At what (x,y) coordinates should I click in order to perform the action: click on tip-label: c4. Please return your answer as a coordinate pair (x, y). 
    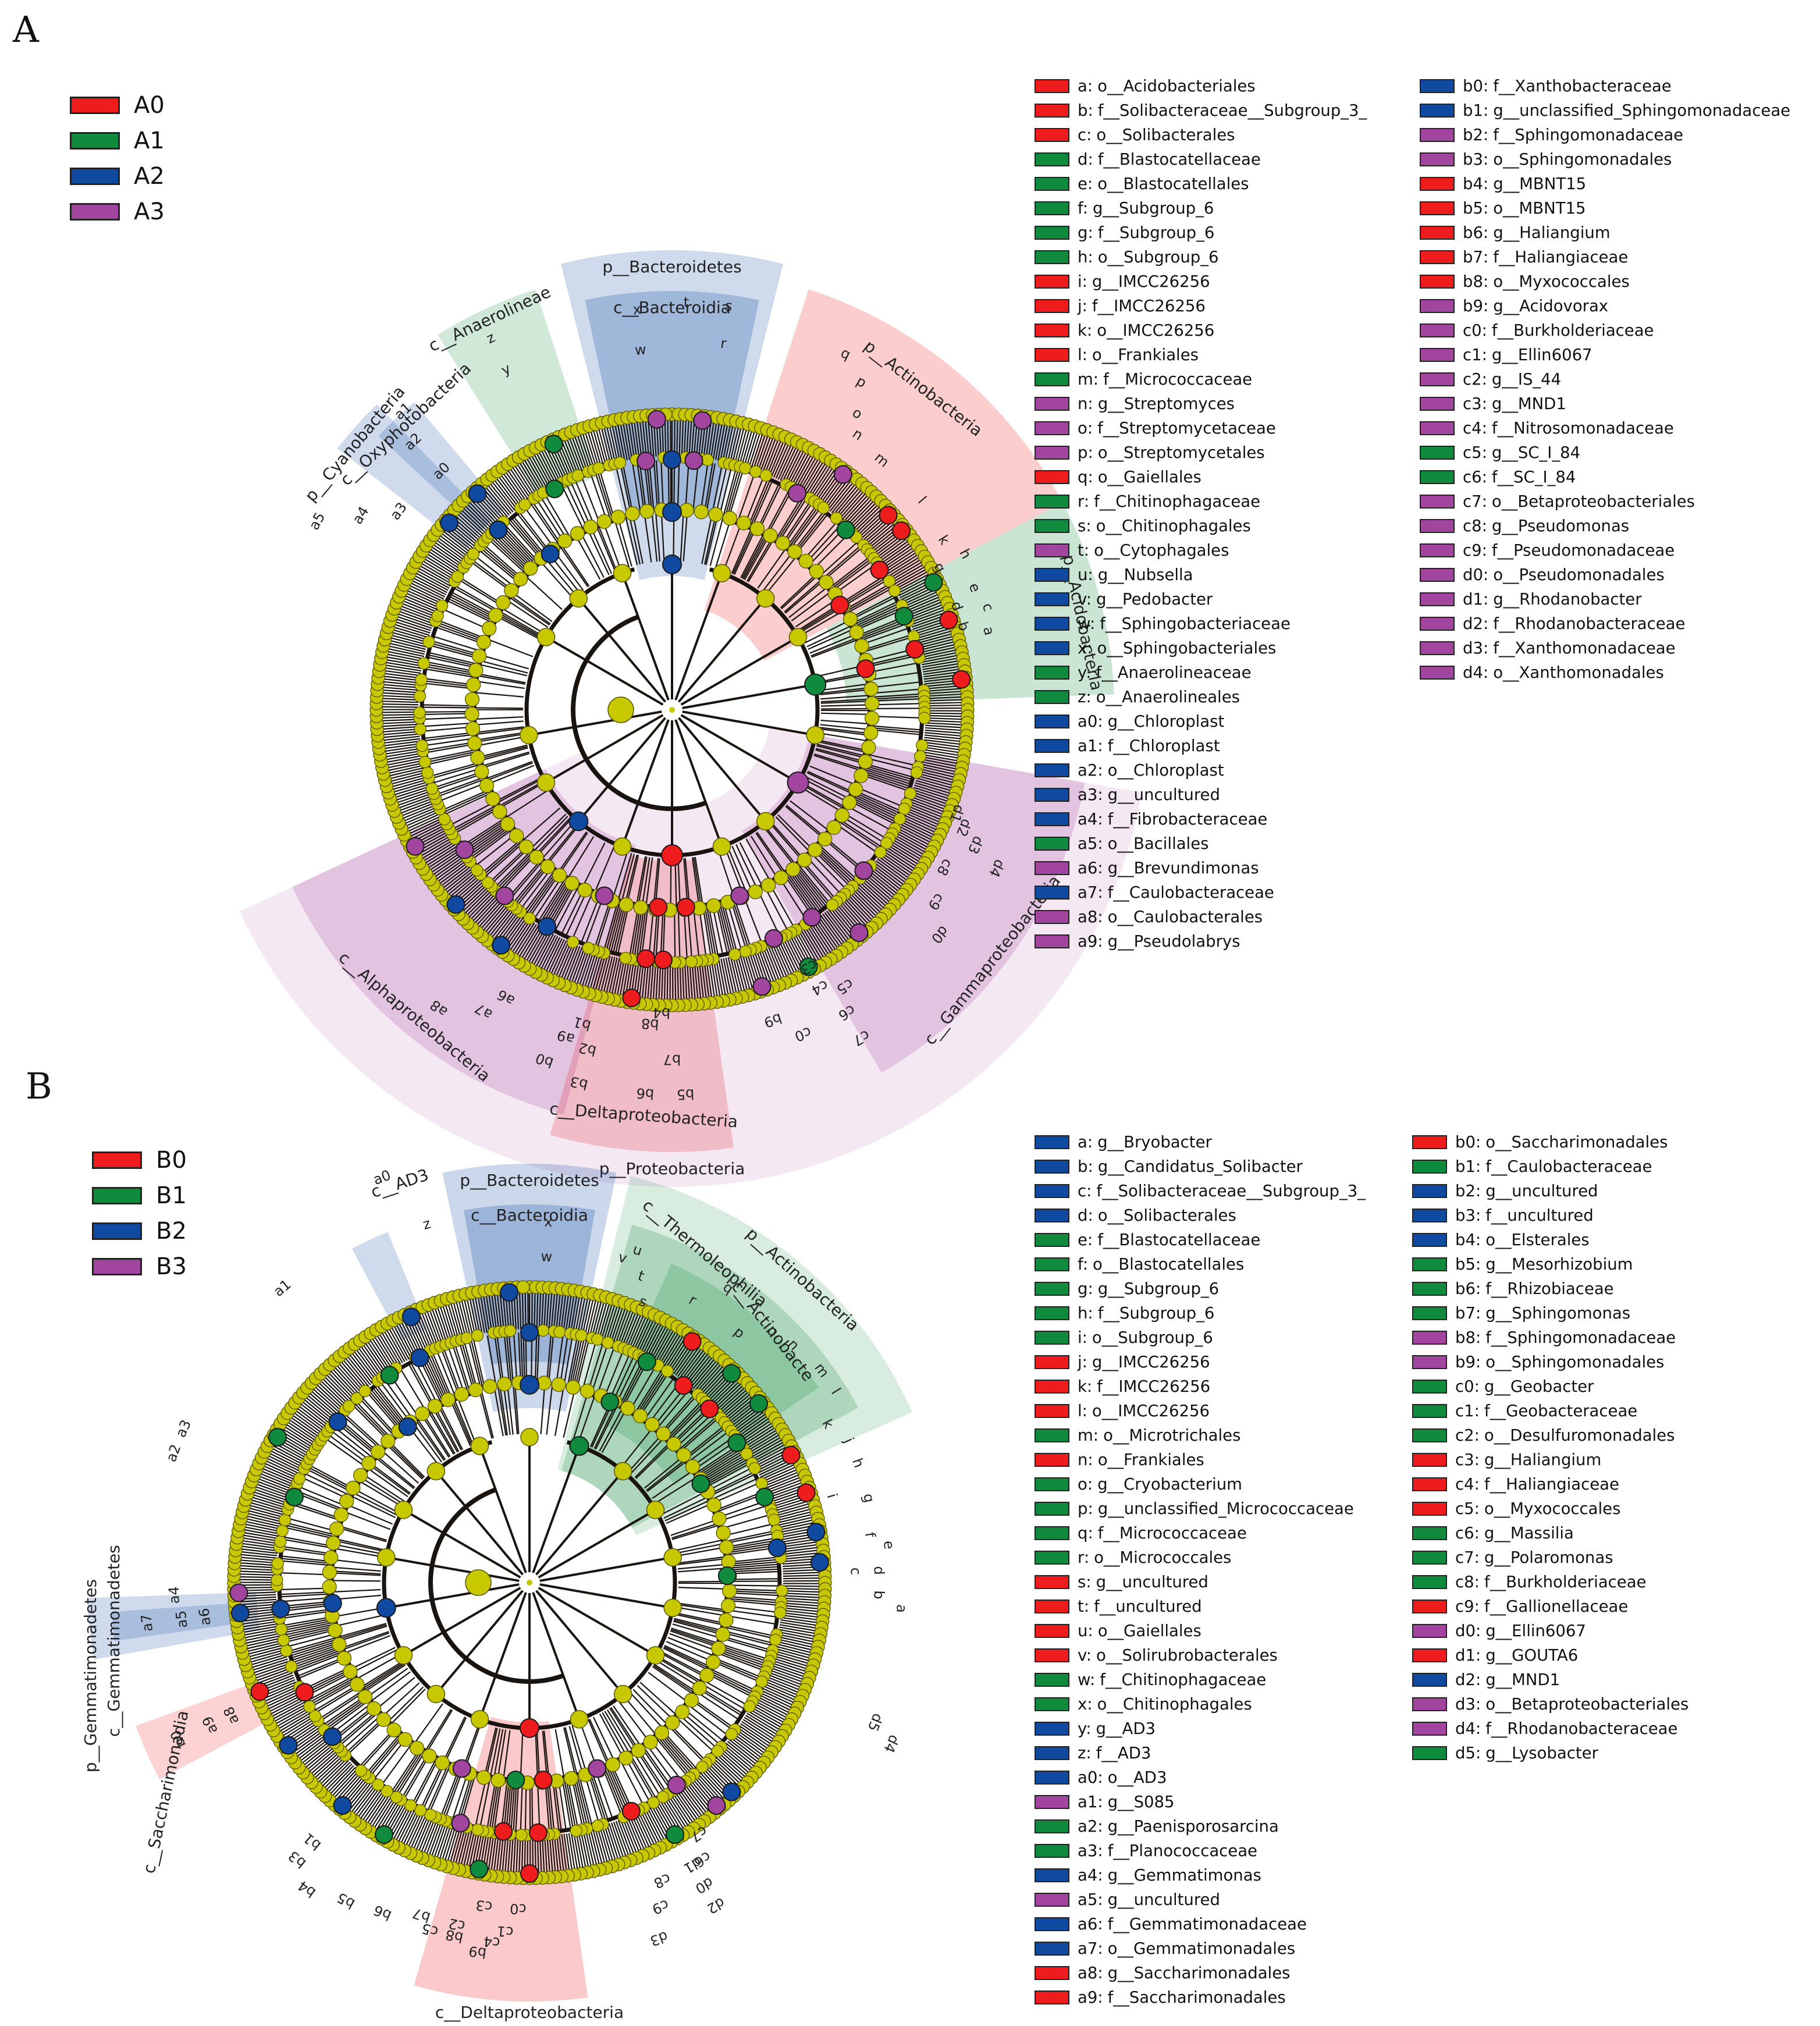
    Looking at the image, I should click on (491, 1942).